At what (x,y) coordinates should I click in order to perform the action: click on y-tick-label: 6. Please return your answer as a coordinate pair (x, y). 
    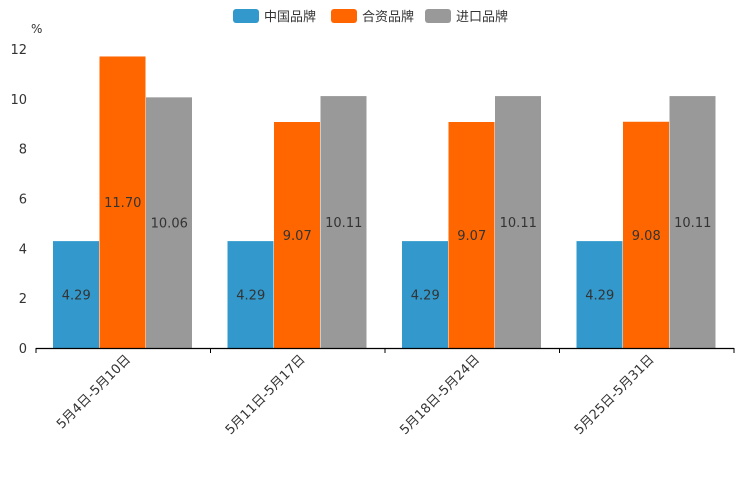
    Looking at the image, I should click on (23, 200).